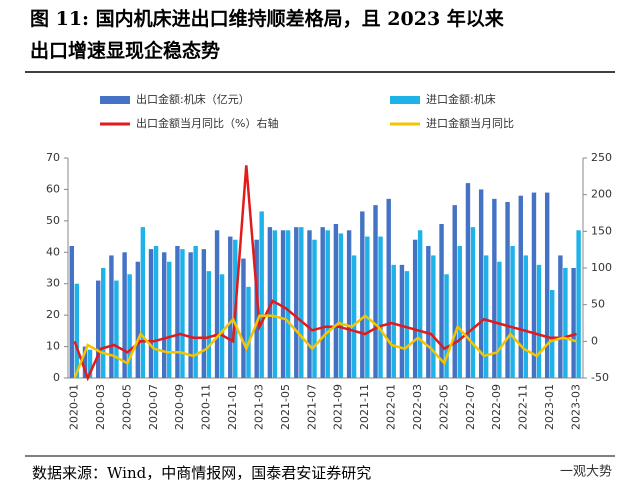 This screenshot has height=500, width=640. Describe the element at coordinates (53, 188) in the screenshot. I see `y-tick-label: 60` at that location.